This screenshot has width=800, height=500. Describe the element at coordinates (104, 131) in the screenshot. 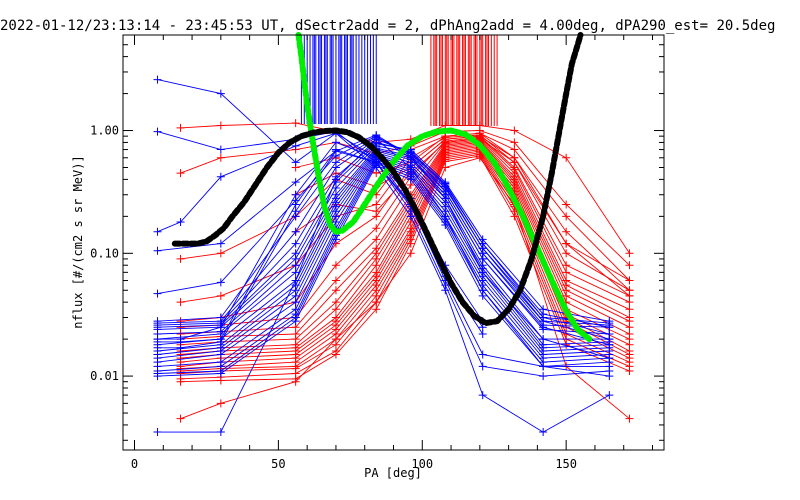

I see `y-tick-label: 1.00` at that location.